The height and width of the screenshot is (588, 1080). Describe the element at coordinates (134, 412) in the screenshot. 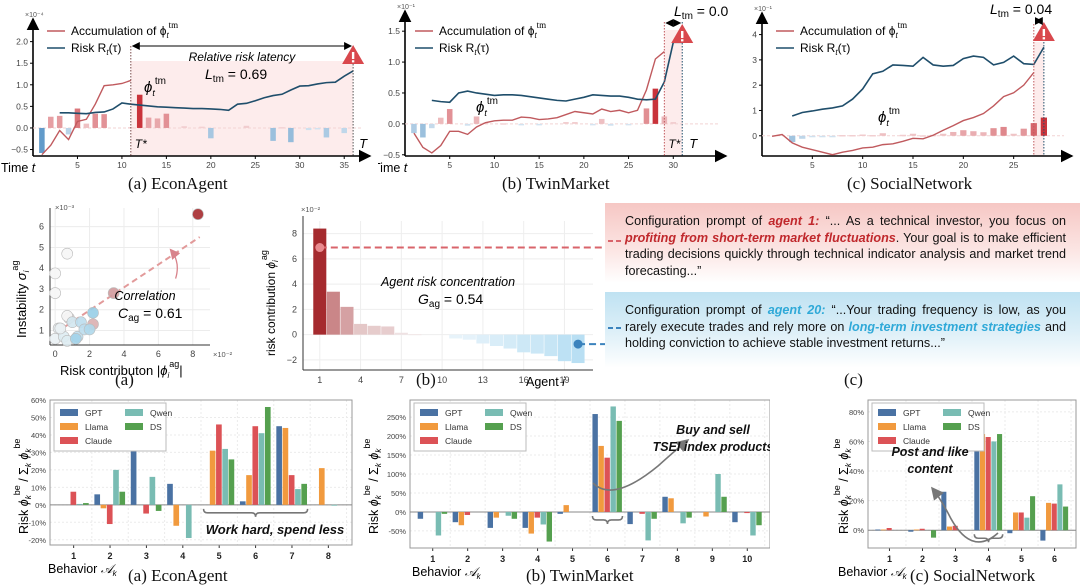

I see `legend-swatch-qwen` at that location.